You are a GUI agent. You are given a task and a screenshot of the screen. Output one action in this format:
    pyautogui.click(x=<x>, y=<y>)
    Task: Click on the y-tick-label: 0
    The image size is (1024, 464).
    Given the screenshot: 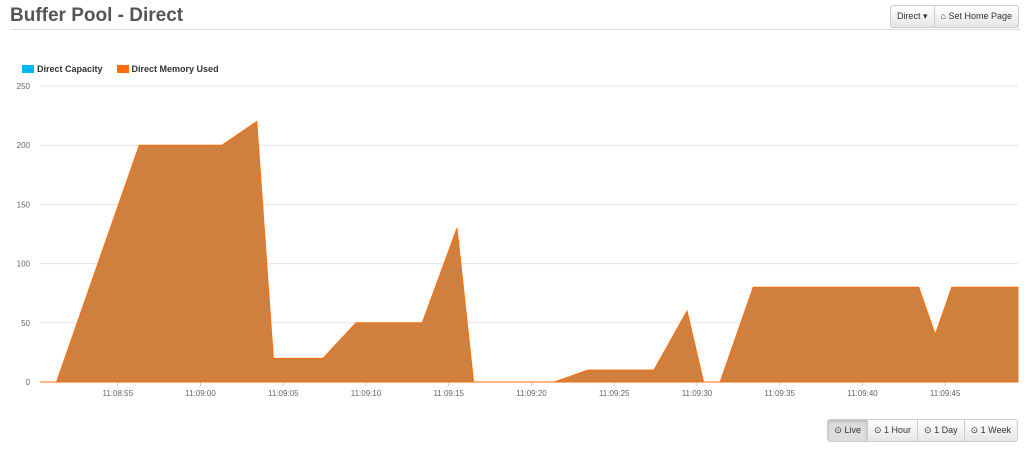 What is the action you would take?
    pyautogui.click(x=28, y=382)
    